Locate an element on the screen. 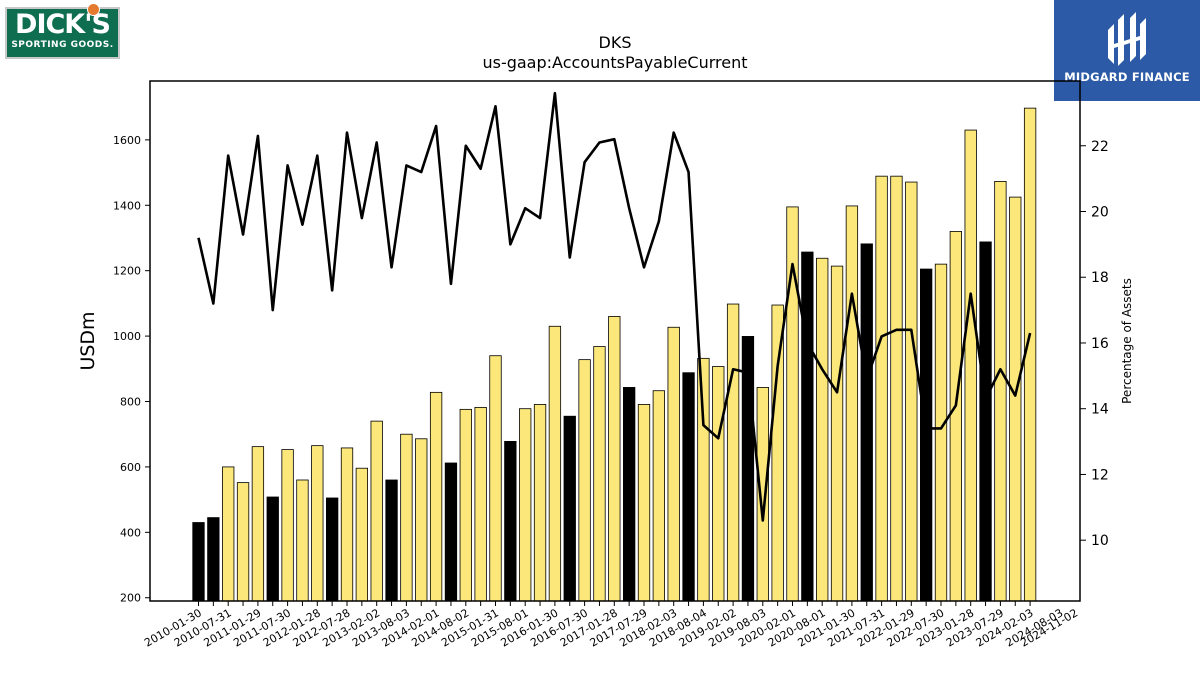 This screenshot has height=675, width=1200. y2-tick-label: 10 is located at coordinates (1100, 541).